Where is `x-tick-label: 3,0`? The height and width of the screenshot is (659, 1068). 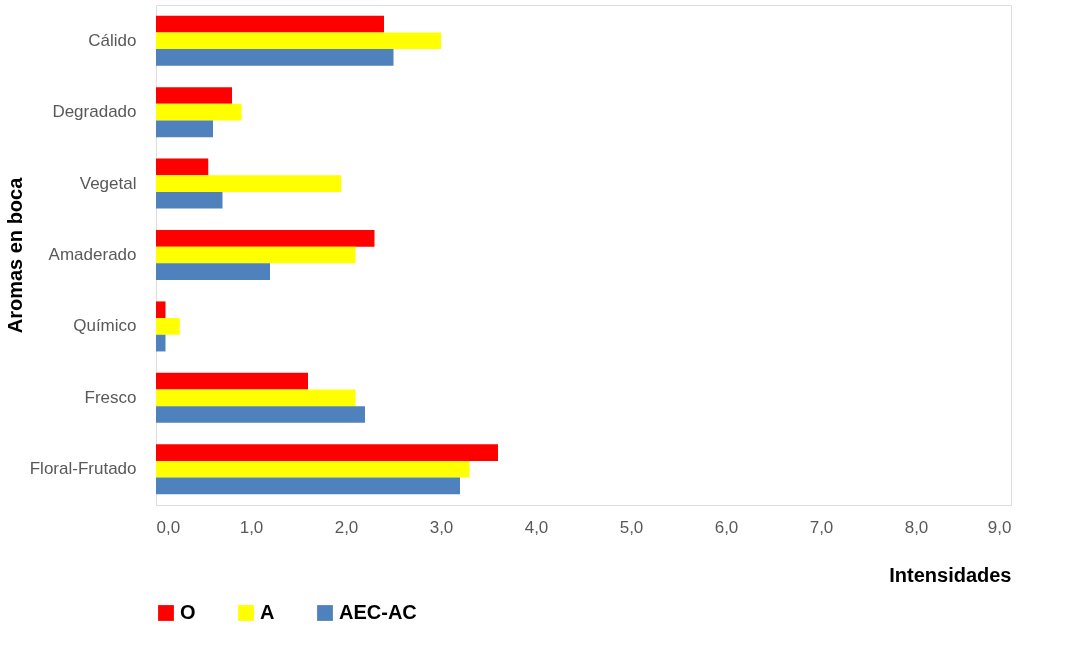 x-tick-label: 3,0 is located at coordinates (441, 527).